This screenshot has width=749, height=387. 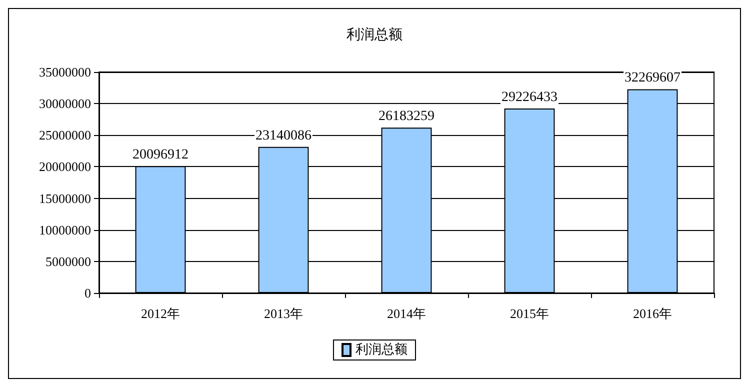 What do you see at coordinates (406, 313) in the screenshot?
I see `x-tick-label: 2014年` at bounding box center [406, 313].